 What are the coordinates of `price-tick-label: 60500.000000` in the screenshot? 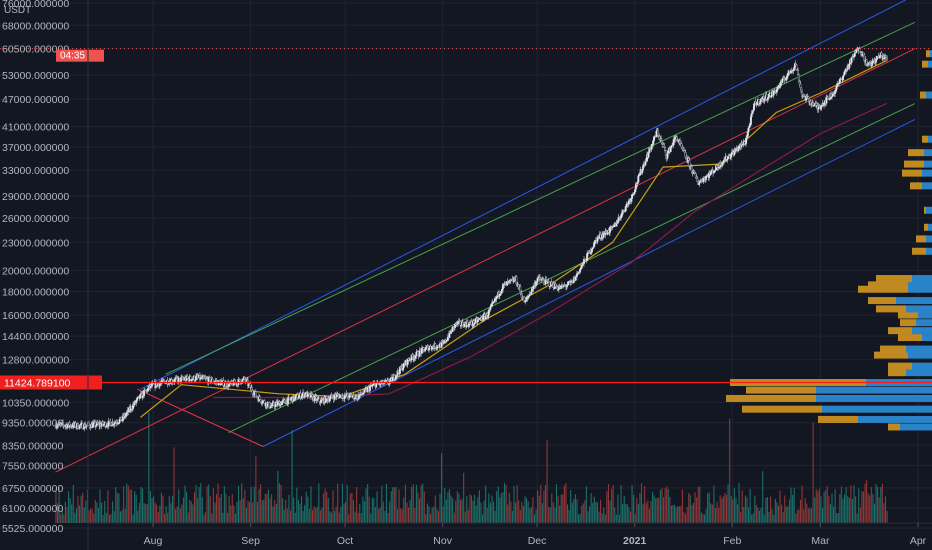 It's located at (35, 50).